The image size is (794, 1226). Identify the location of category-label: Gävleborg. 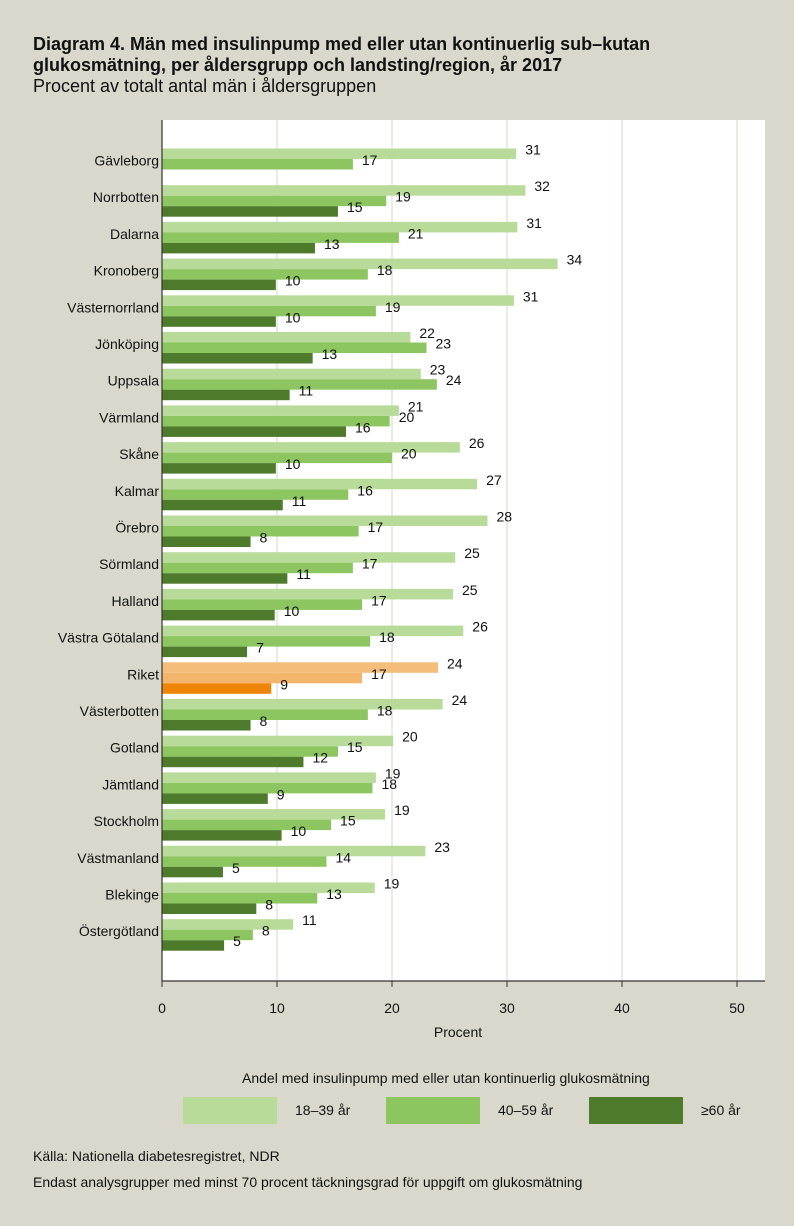
(126, 161).